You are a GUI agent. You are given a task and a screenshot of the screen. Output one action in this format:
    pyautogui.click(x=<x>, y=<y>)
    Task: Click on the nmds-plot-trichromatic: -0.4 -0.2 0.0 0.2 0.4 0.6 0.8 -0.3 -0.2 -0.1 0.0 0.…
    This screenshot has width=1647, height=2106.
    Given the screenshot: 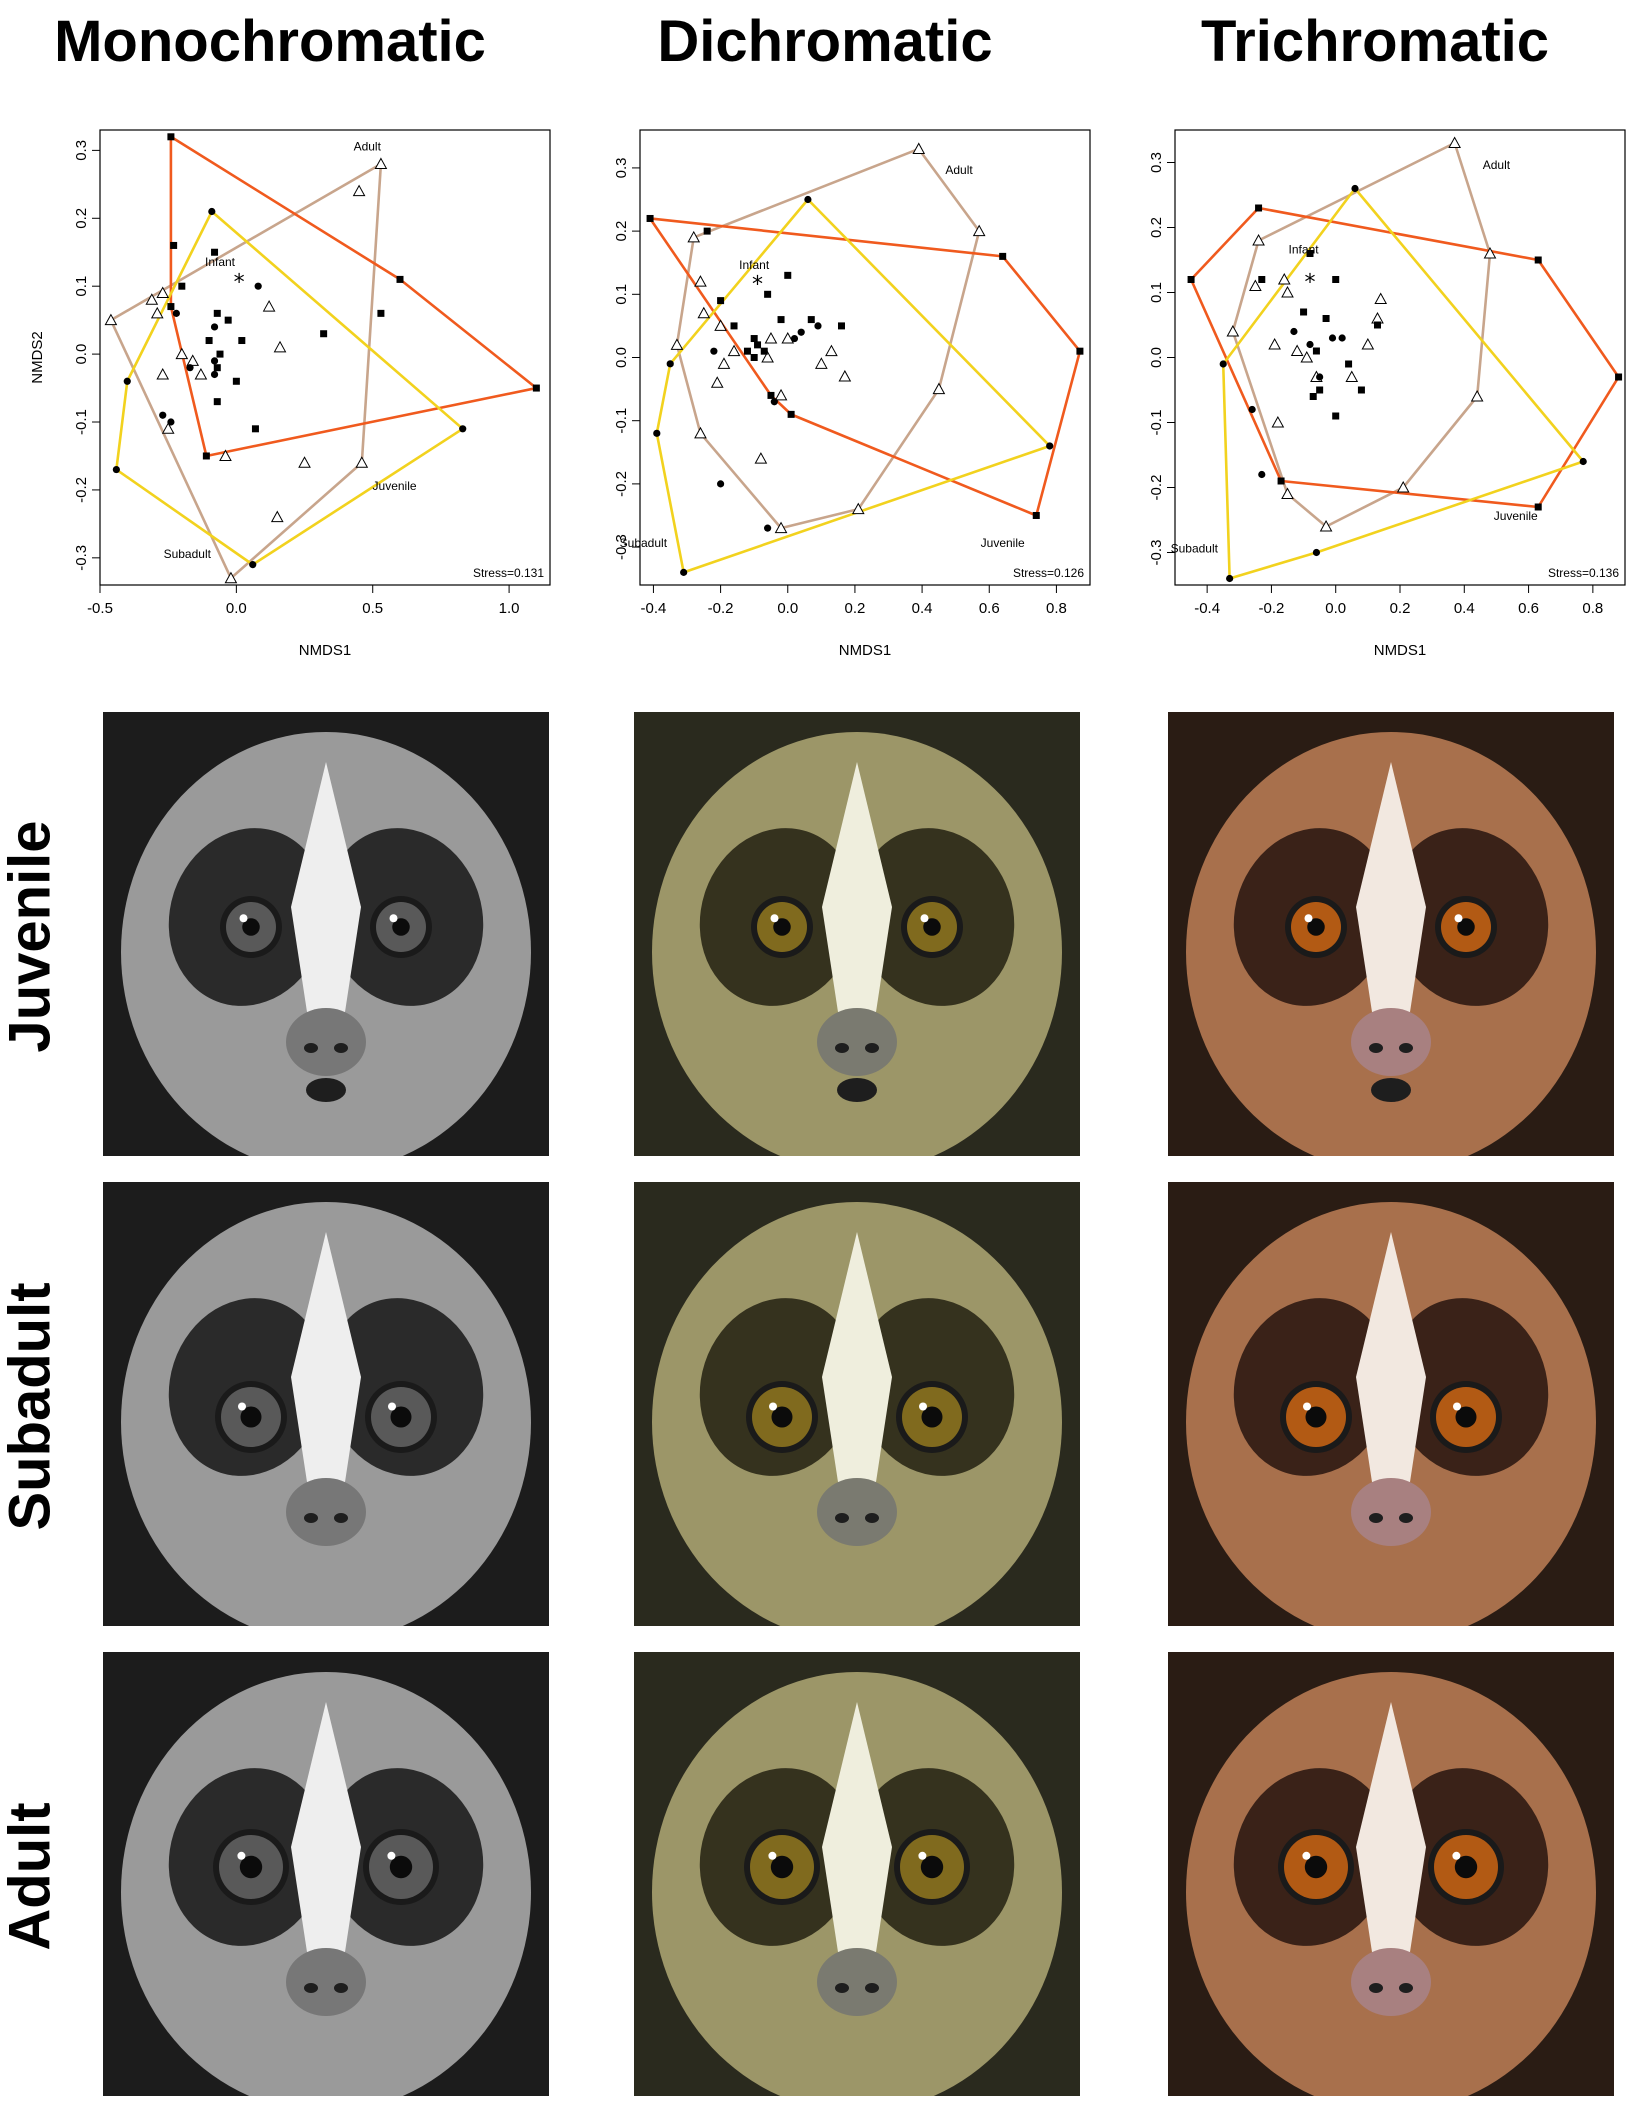 What is the action you would take?
    pyautogui.click(x=1365, y=415)
    